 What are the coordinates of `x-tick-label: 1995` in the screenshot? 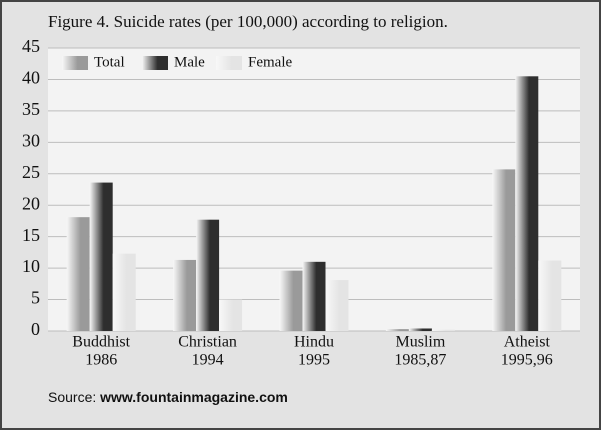 It's located at (314, 360).